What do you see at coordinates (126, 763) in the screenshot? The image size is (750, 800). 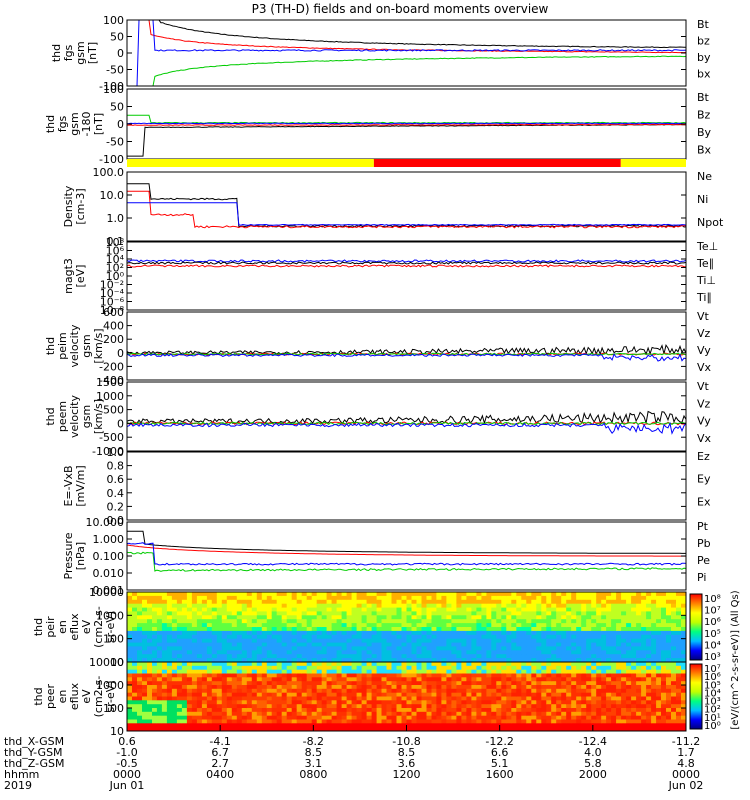 I see `time-axis-value: -0.5` at bounding box center [126, 763].